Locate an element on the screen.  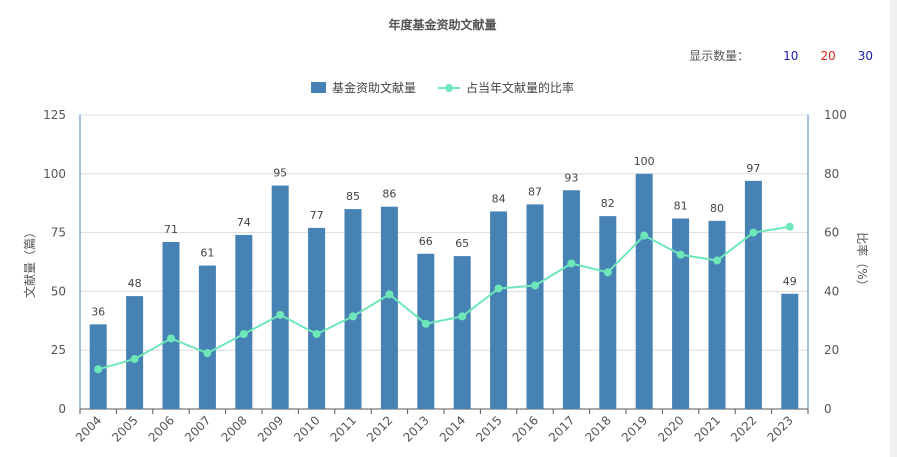
y-tick-label: 125 is located at coordinates (54, 115).